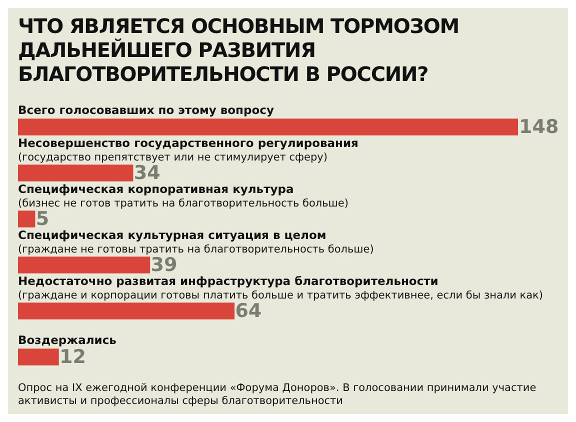 The width and height of the screenshot is (576, 422). What do you see at coordinates (67, 340) in the screenshot?
I see `y-tick-label: Воздержались` at bounding box center [67, 340].